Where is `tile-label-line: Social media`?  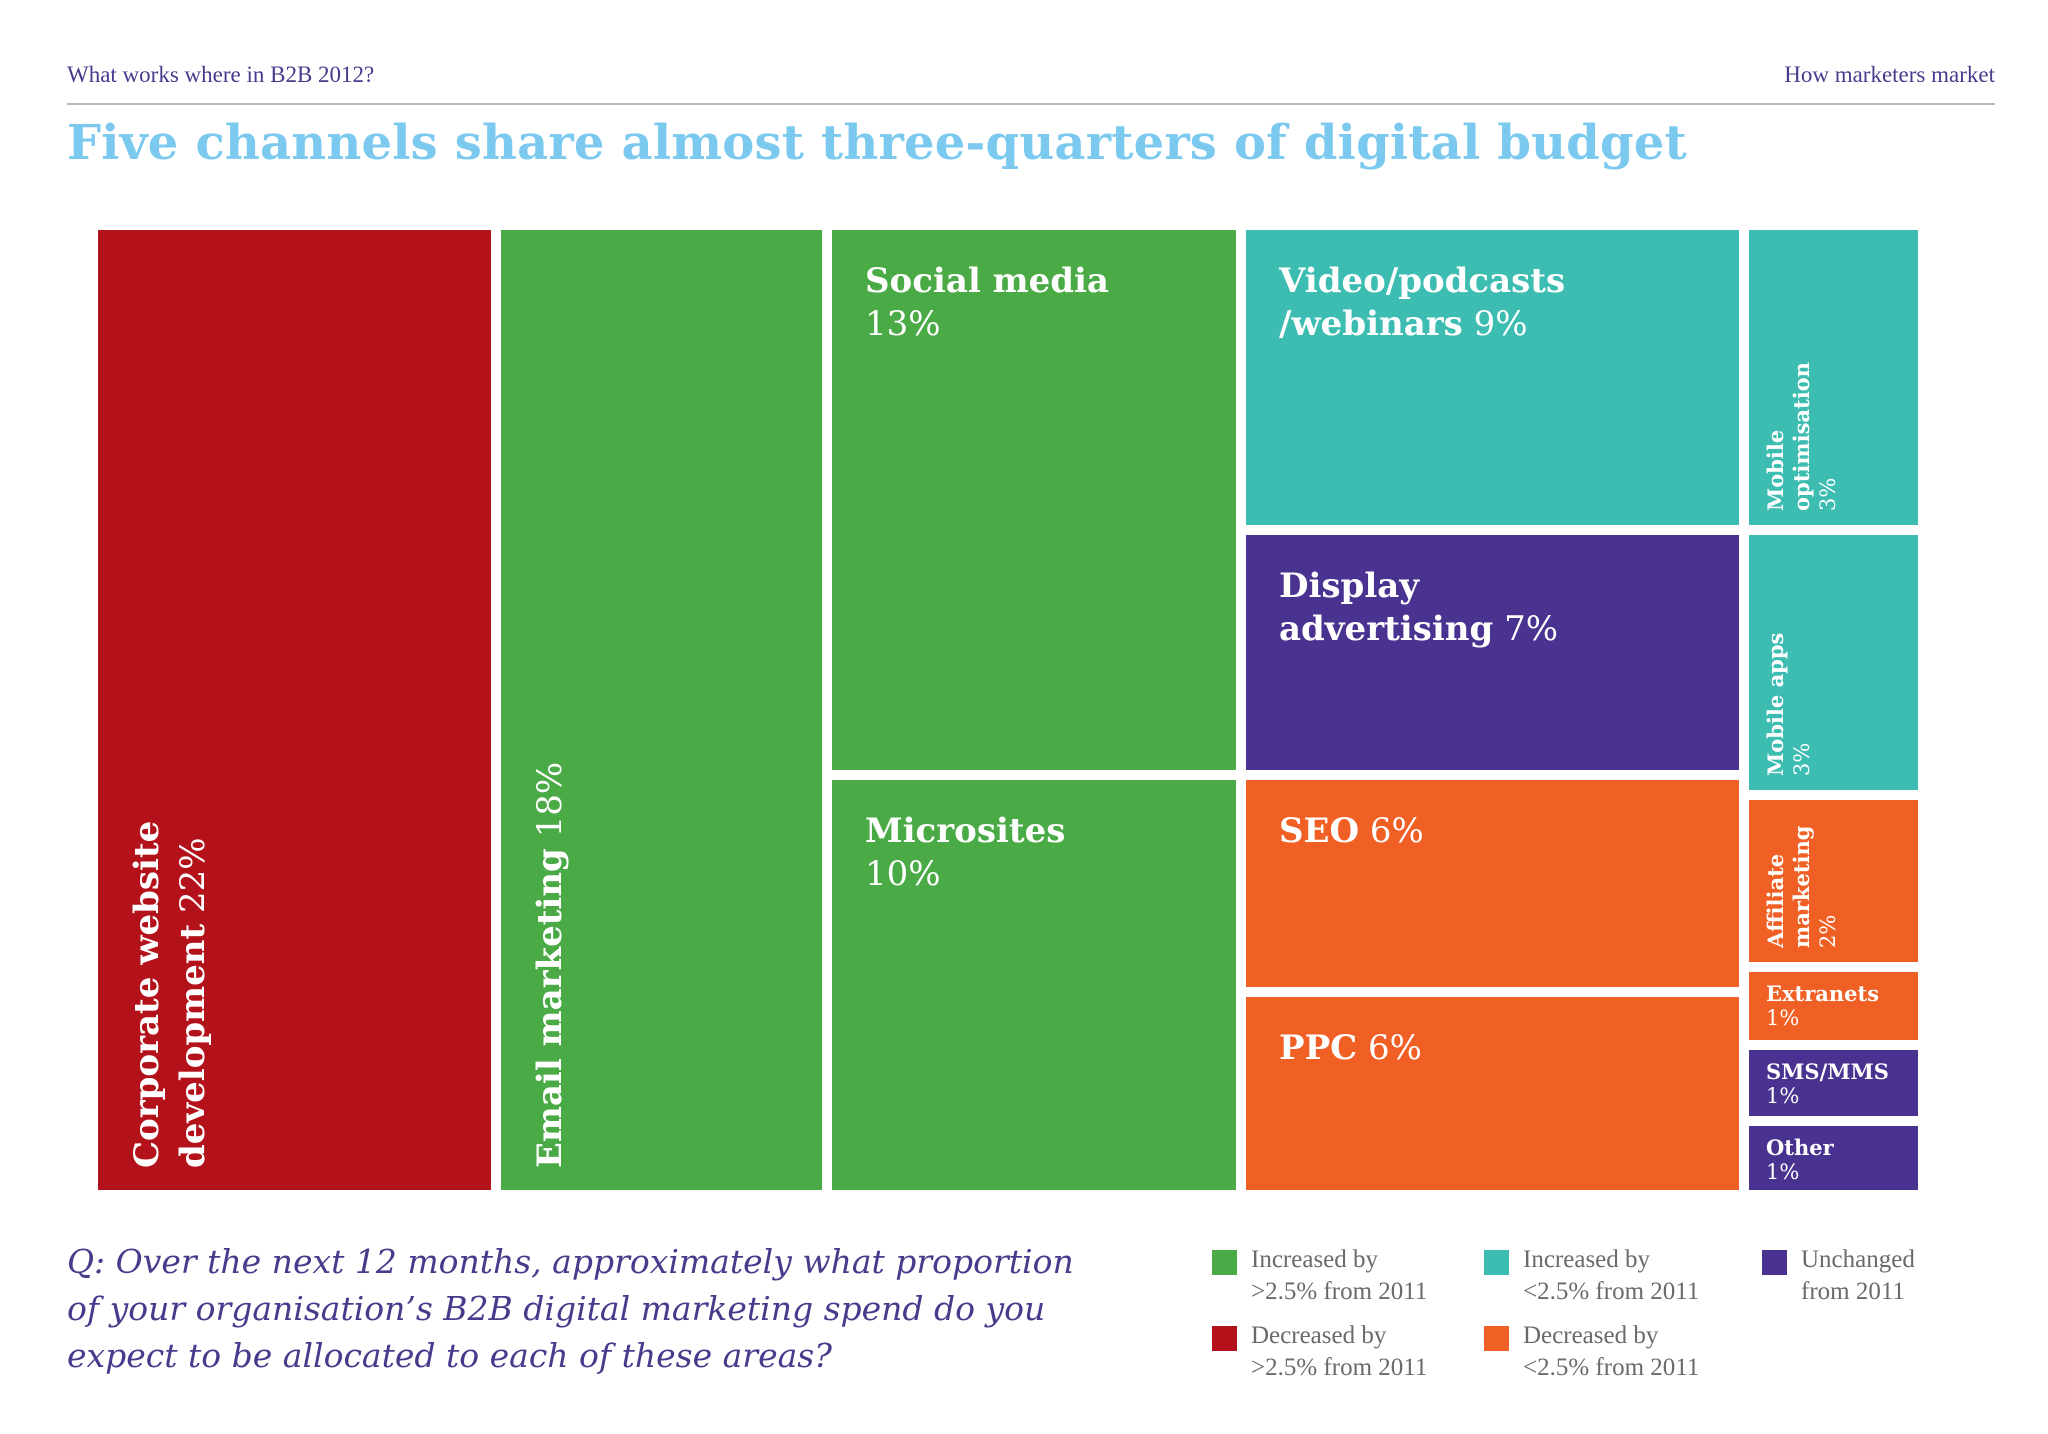
tile-label-line: Social media is located at coordinates (987, 281).